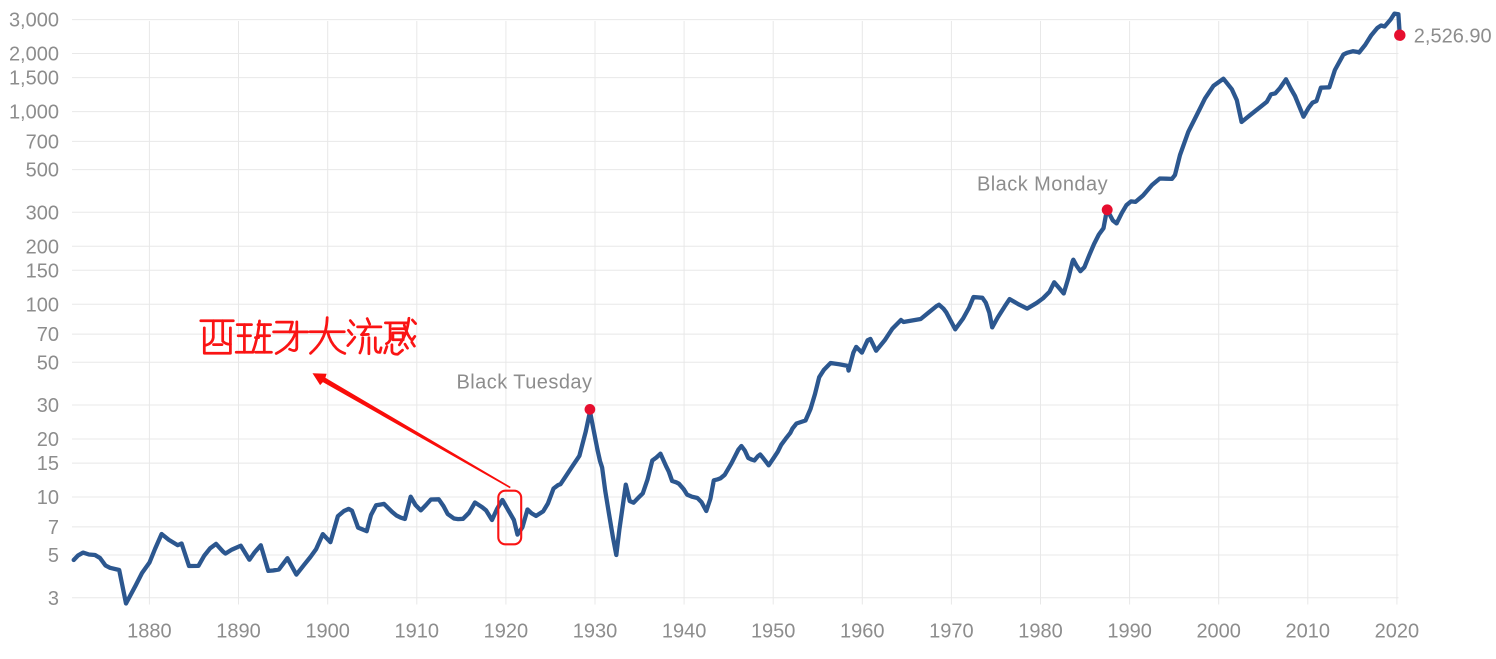 This screenshot has width=1496, height=659. I want to click on svg-text: 20, so click(48, 440).